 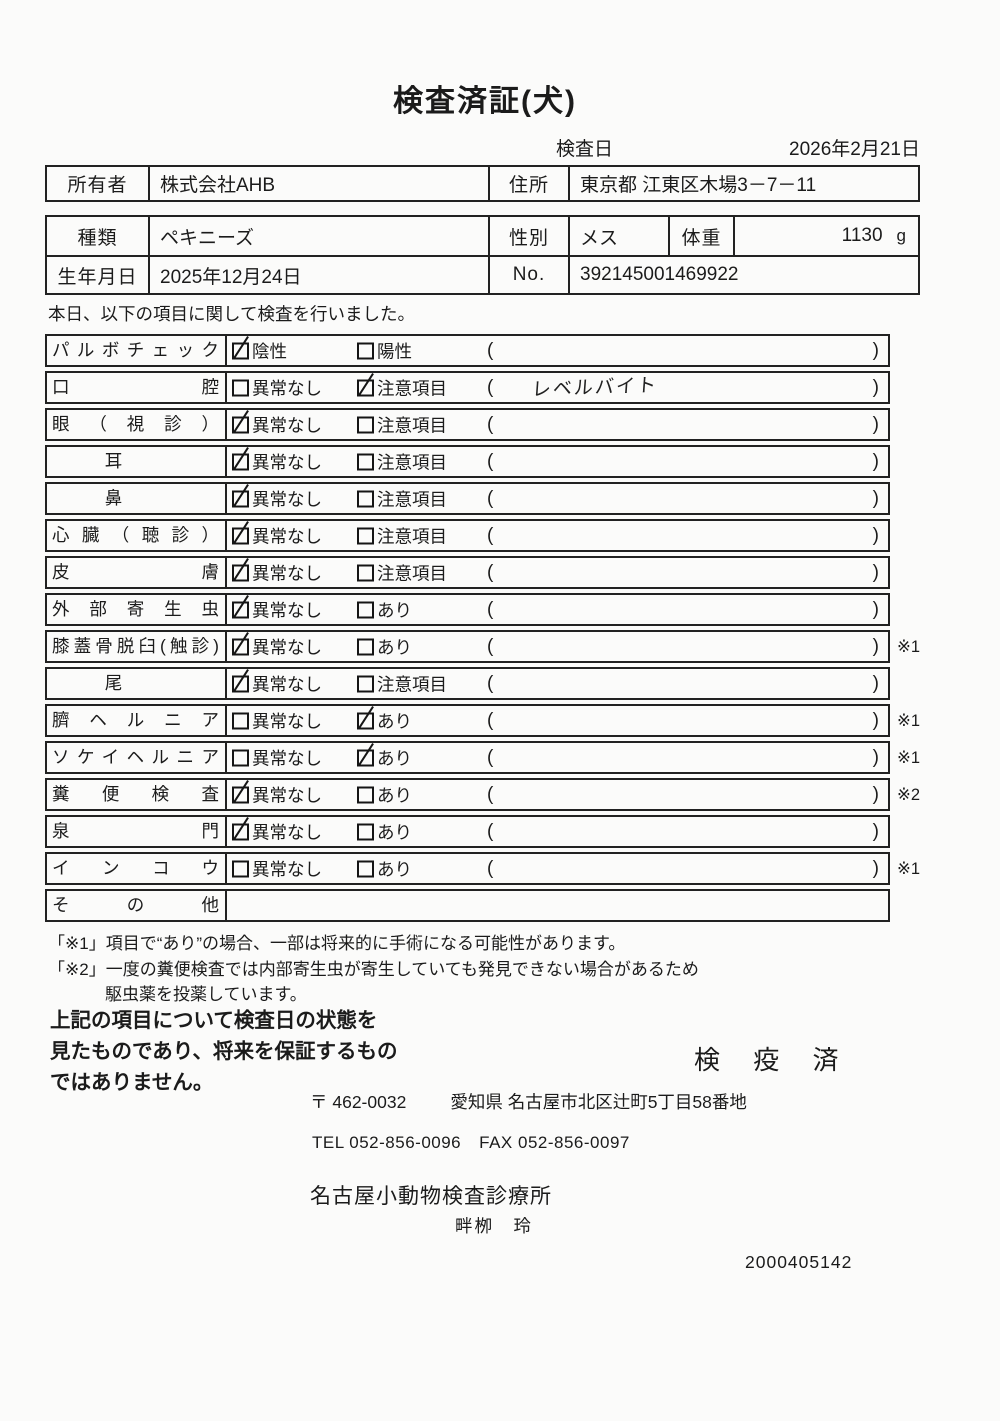 What do you see at coordinates (320, 275) in the screenshot?
I see `birthdate-value: 2025年12月24日` at bounding box center [320, 275].